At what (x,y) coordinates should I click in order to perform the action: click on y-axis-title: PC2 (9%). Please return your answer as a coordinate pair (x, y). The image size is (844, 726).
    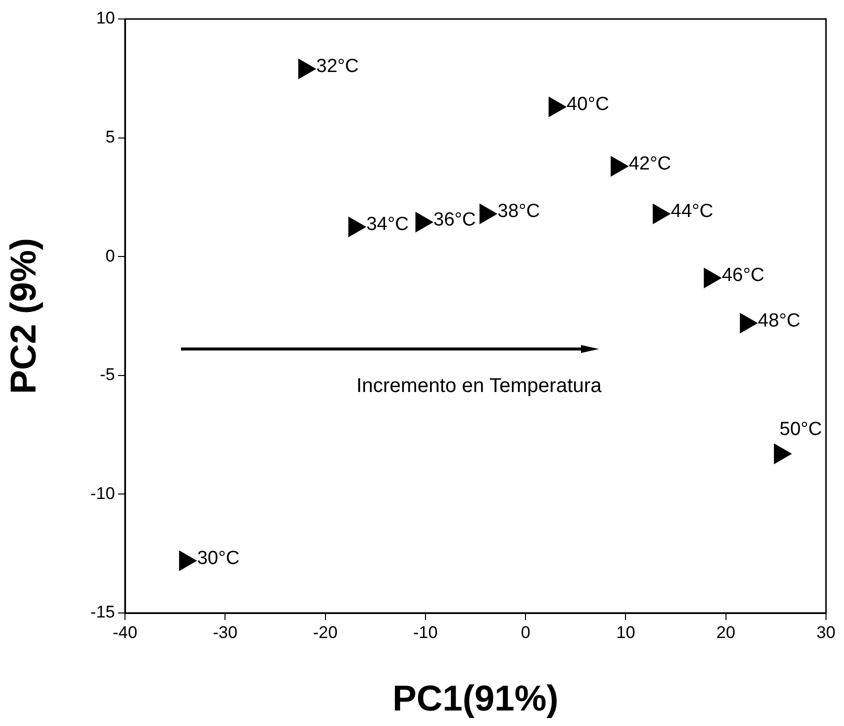
    Looking at the image, I should click on (23, 316).